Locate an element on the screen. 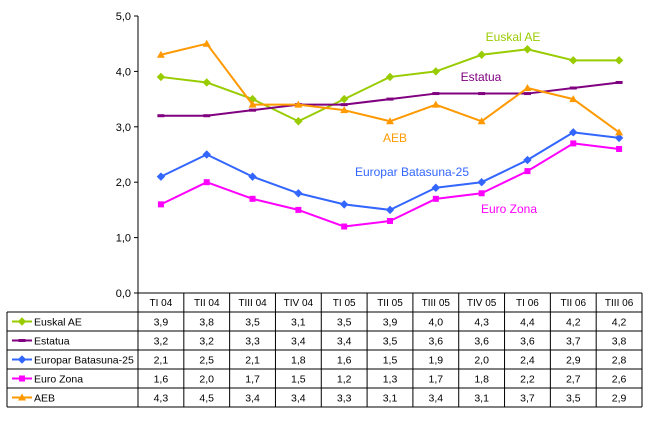 The height and width of the screenshot is (421, 649). table-cell-value: 1,2 is located at coordinates (344, 380).